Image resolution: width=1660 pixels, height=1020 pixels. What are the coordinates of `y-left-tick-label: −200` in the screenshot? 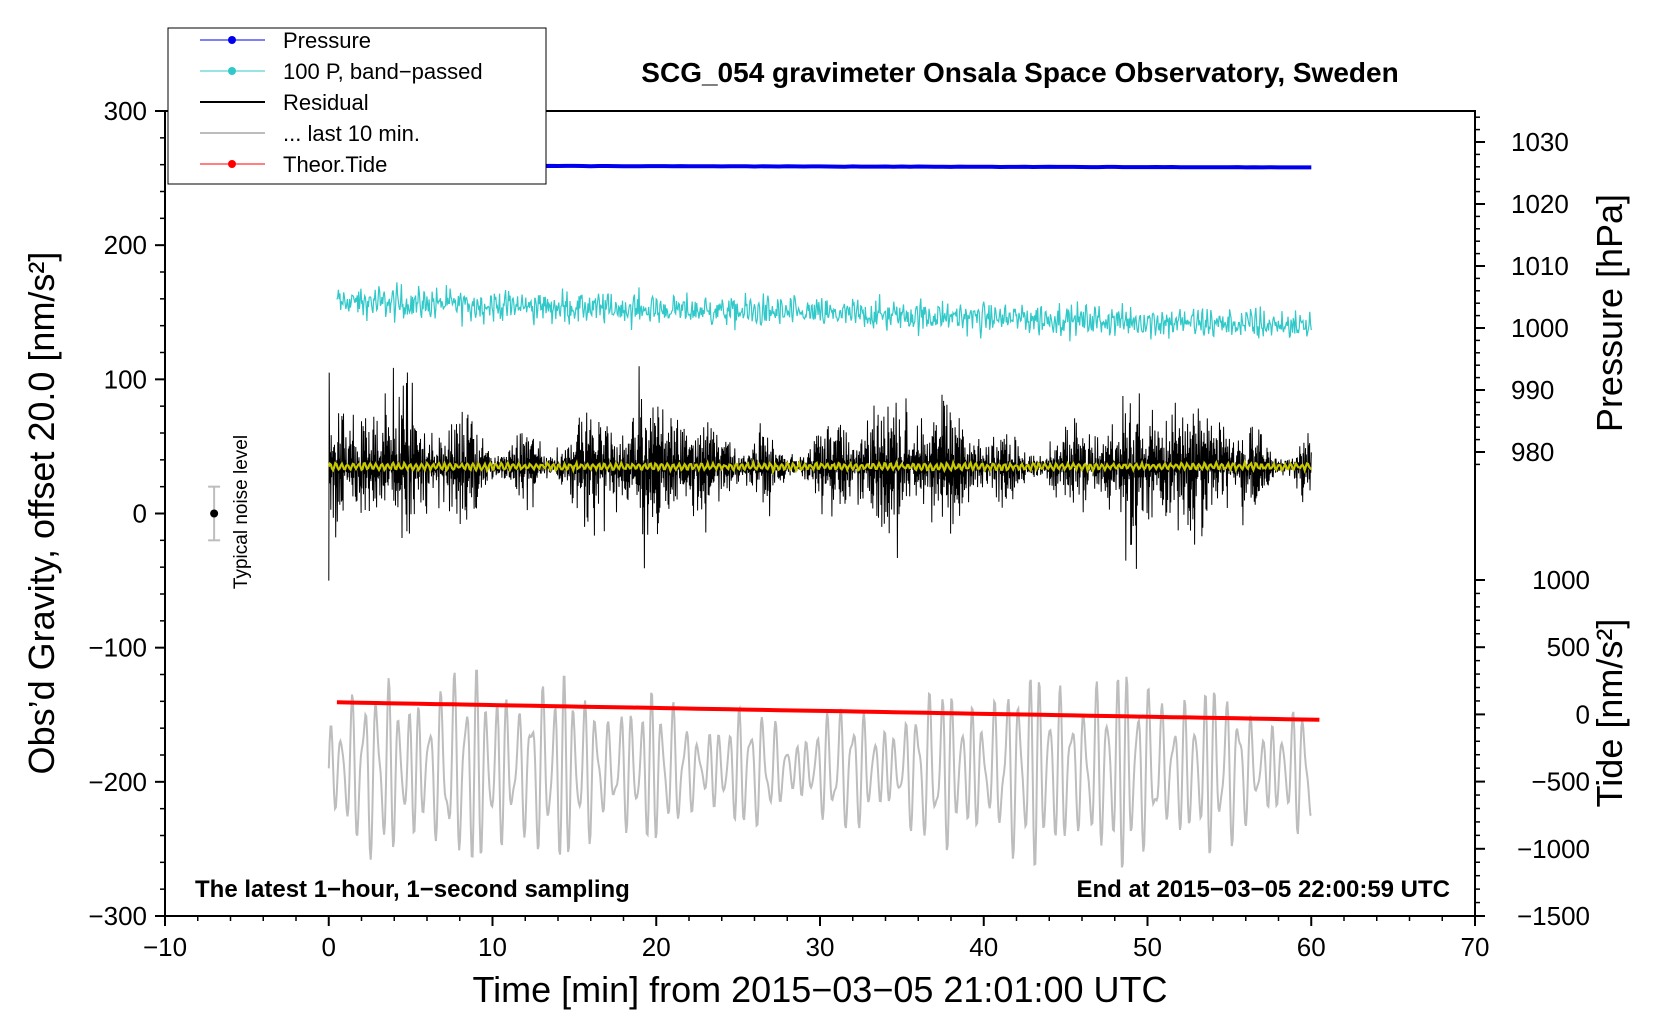 It's located at (117, 782).